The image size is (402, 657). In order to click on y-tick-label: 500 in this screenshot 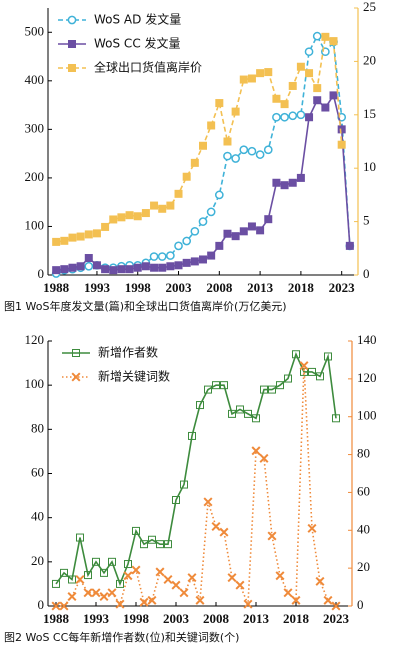, I will do `click(35, 30)`.